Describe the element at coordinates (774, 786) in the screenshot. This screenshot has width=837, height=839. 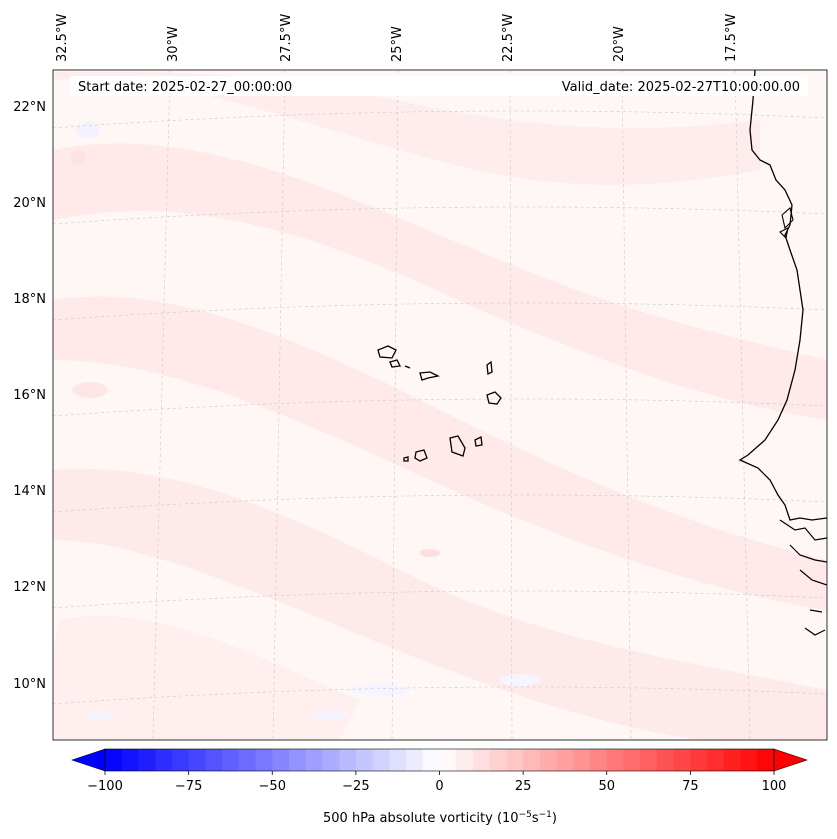
I see `colorbar-tick-label: 100` at that location.